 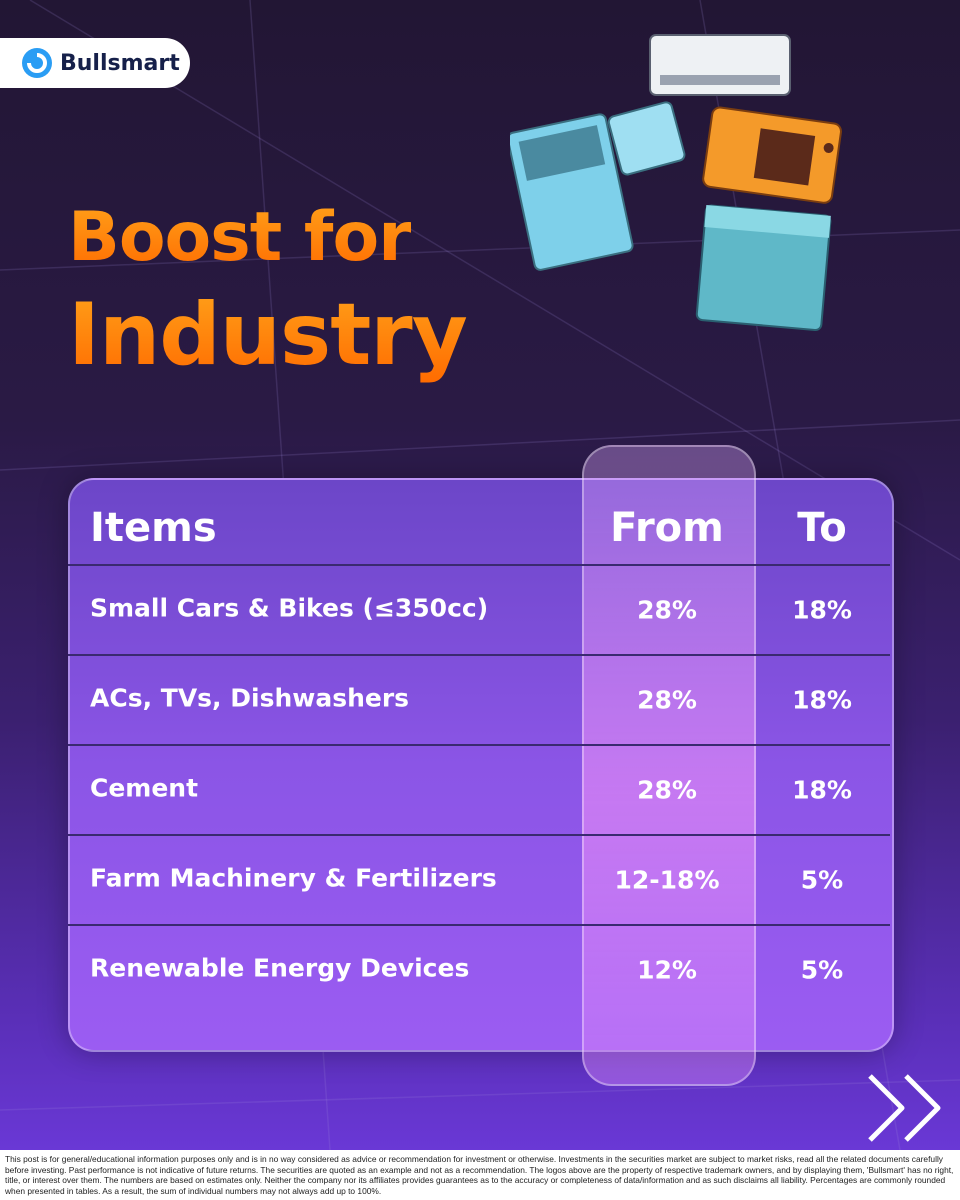 What do you see at coordinates (37, 63) in the screenshot?
I see `logo-icon` at bounding box center [37, 63].